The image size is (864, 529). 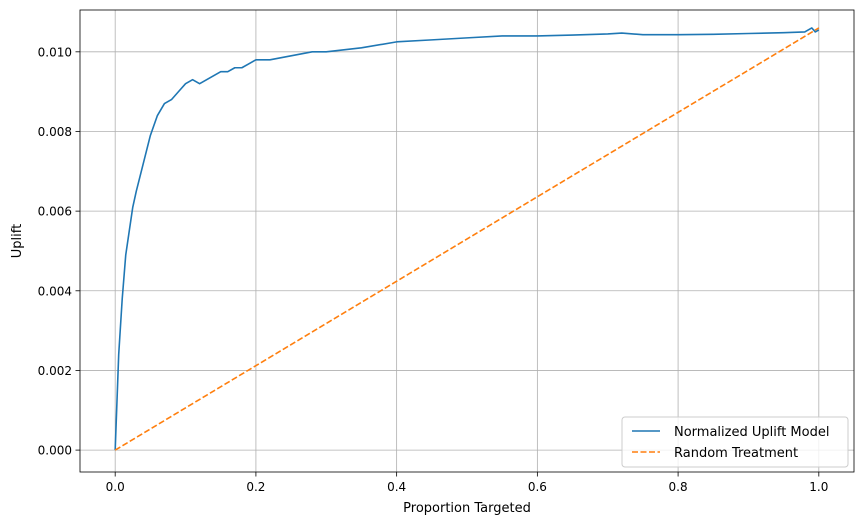 What do you see at coordinates (467, 508) in the screenshot?
I see `x-axis-label: Proportion Targeted` at bounding box center [467, 508].